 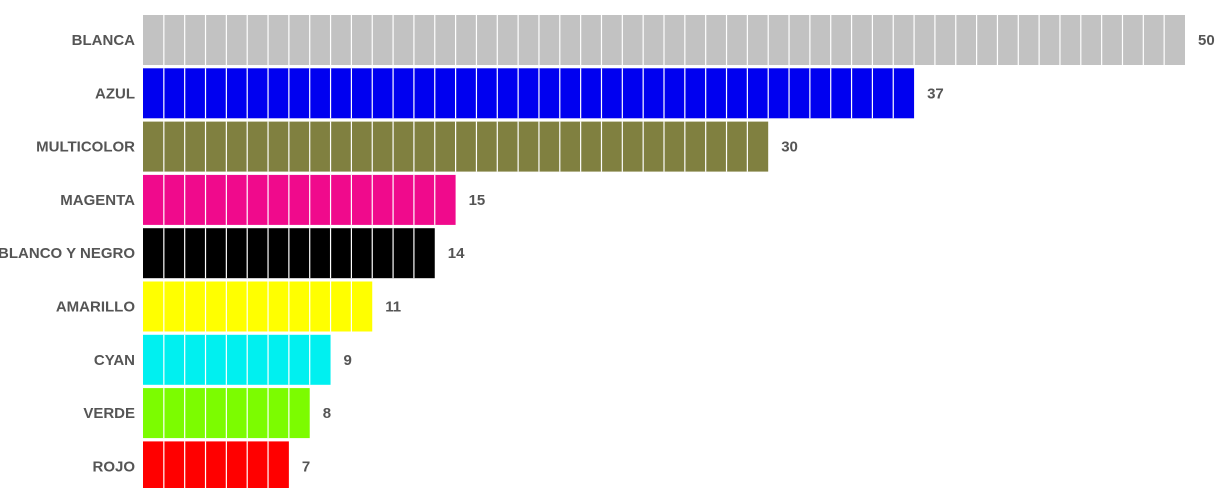 I want to click on category-label: MAGENTA, so click(x=97, y=200).